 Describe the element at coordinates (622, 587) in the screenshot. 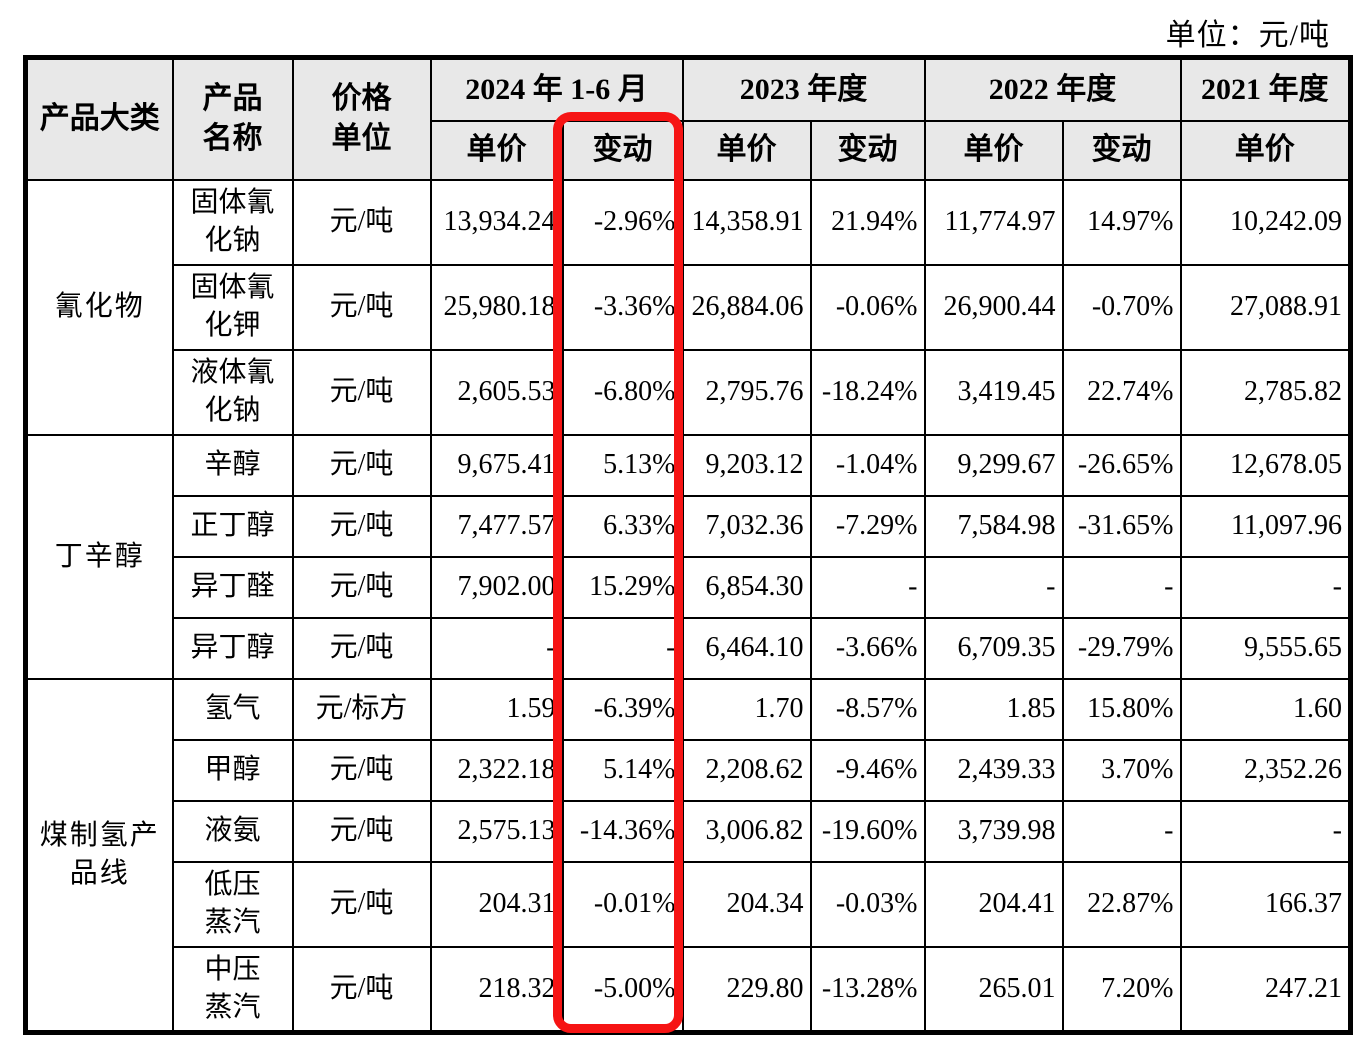

I see `value-cell: 15.29%` at that location.